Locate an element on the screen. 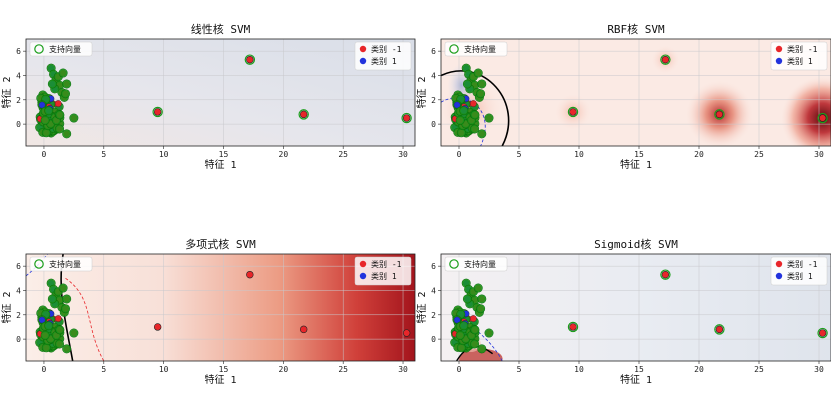  margin-line is located at coordinates (85, 319).